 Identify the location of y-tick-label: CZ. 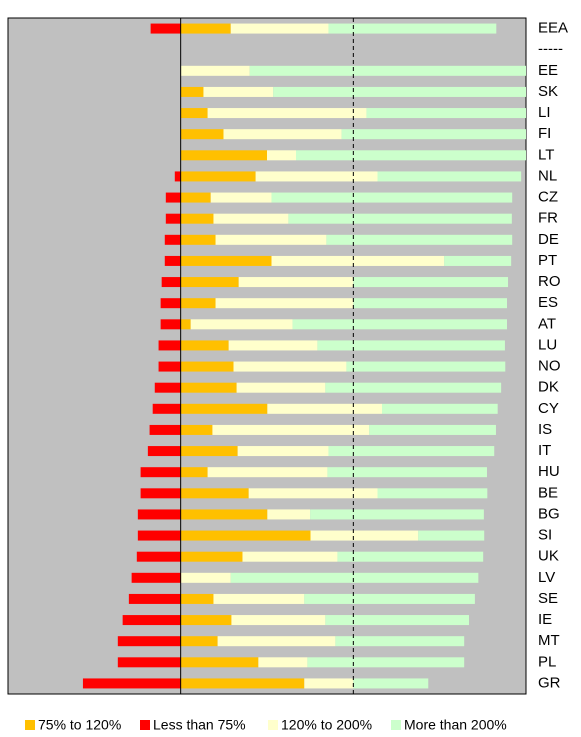
(548, 197).